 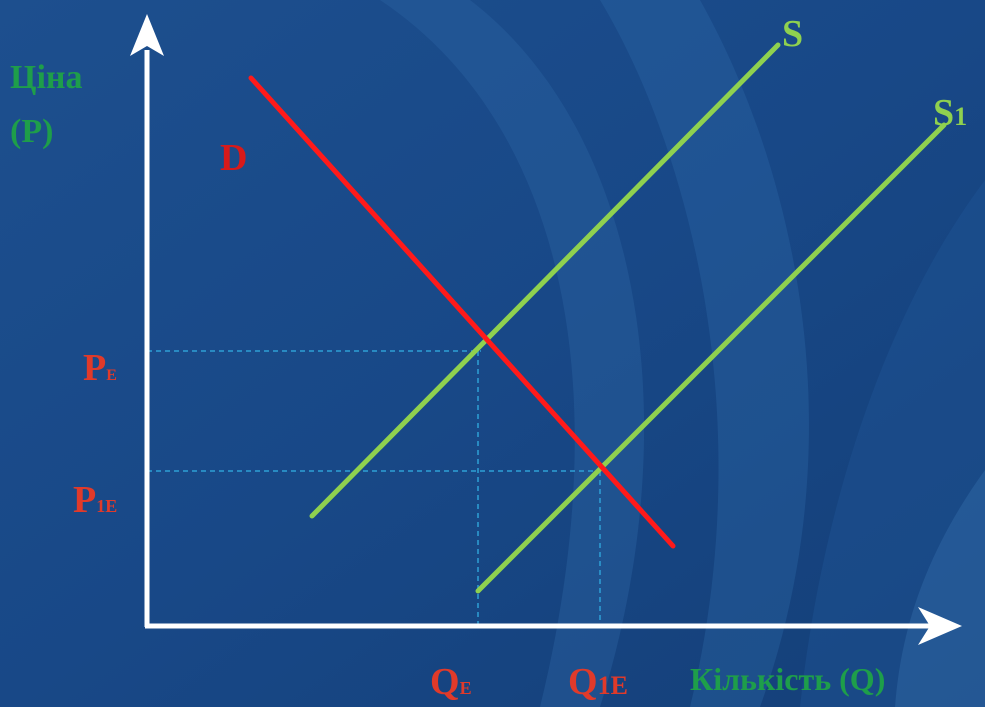 What do you see at coordinates (106, 506) in the screenshot?
I see `price-new-sub: 1E` at bounding box center [106, 506].